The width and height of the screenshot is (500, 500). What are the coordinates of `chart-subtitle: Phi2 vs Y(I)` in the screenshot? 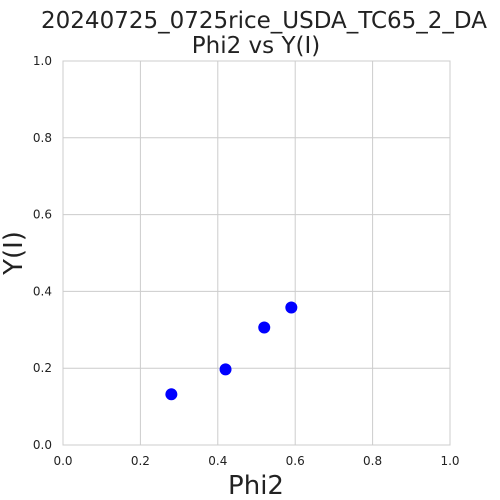 It's located at (256, 46).